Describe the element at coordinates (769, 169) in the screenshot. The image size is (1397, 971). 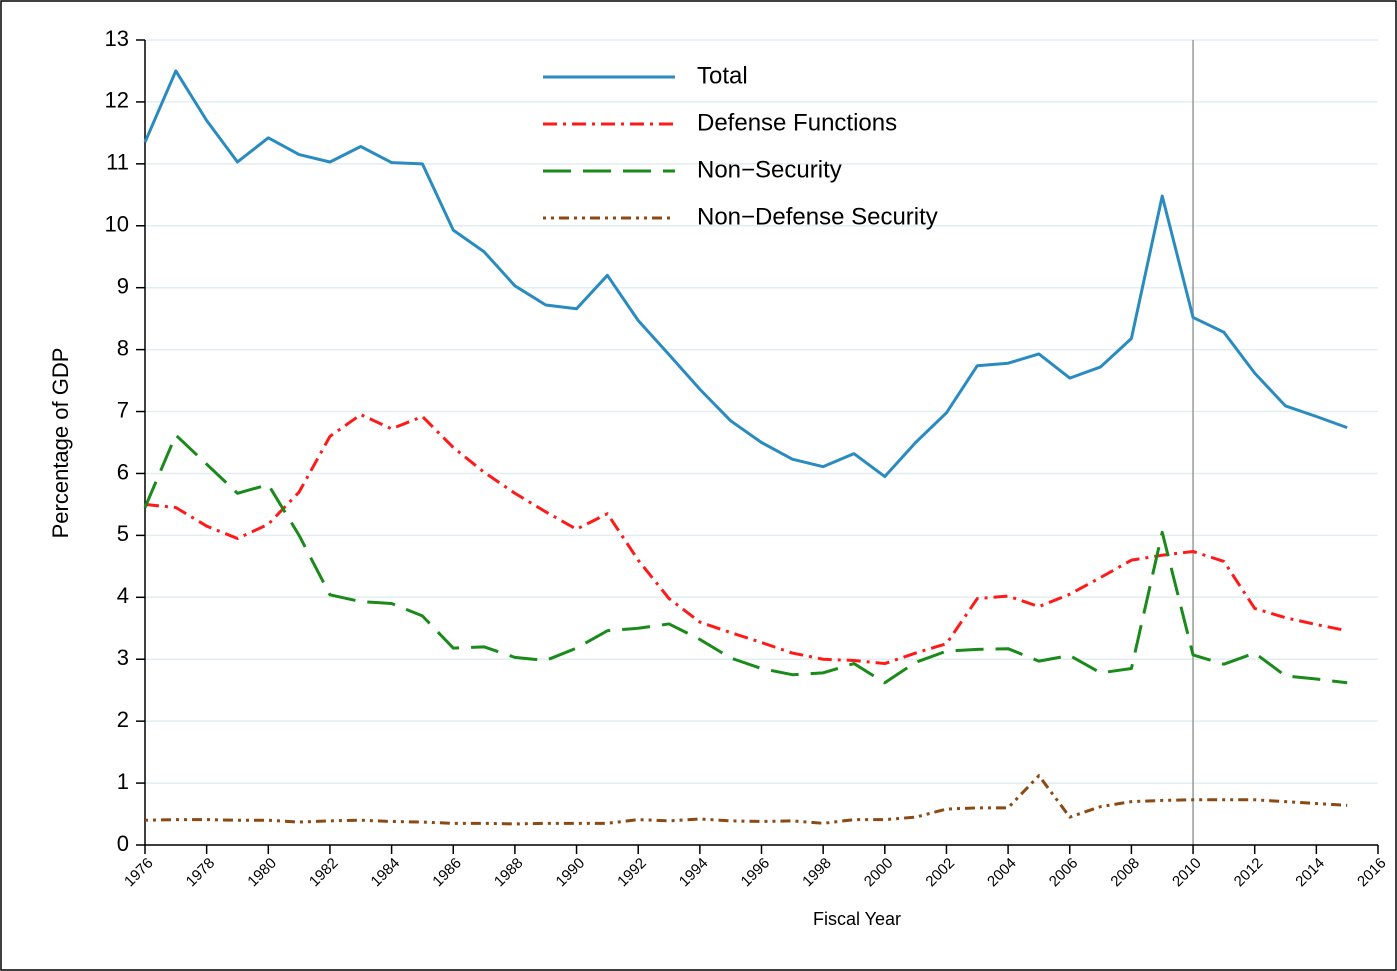
I see `legend-label: Non−Security` at that location.